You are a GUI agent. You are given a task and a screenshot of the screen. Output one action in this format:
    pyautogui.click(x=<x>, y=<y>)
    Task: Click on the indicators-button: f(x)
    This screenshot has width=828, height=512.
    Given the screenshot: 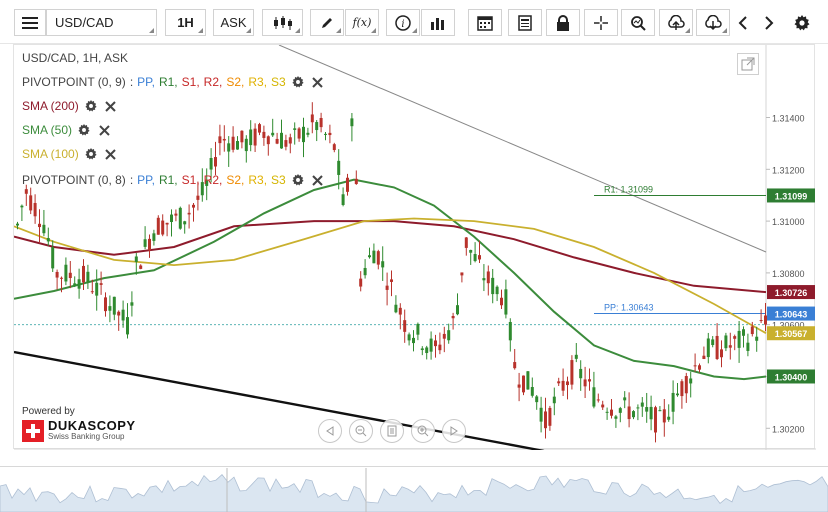 What is the action you would take?
    pyautogui.click(x=362, y=22)
    